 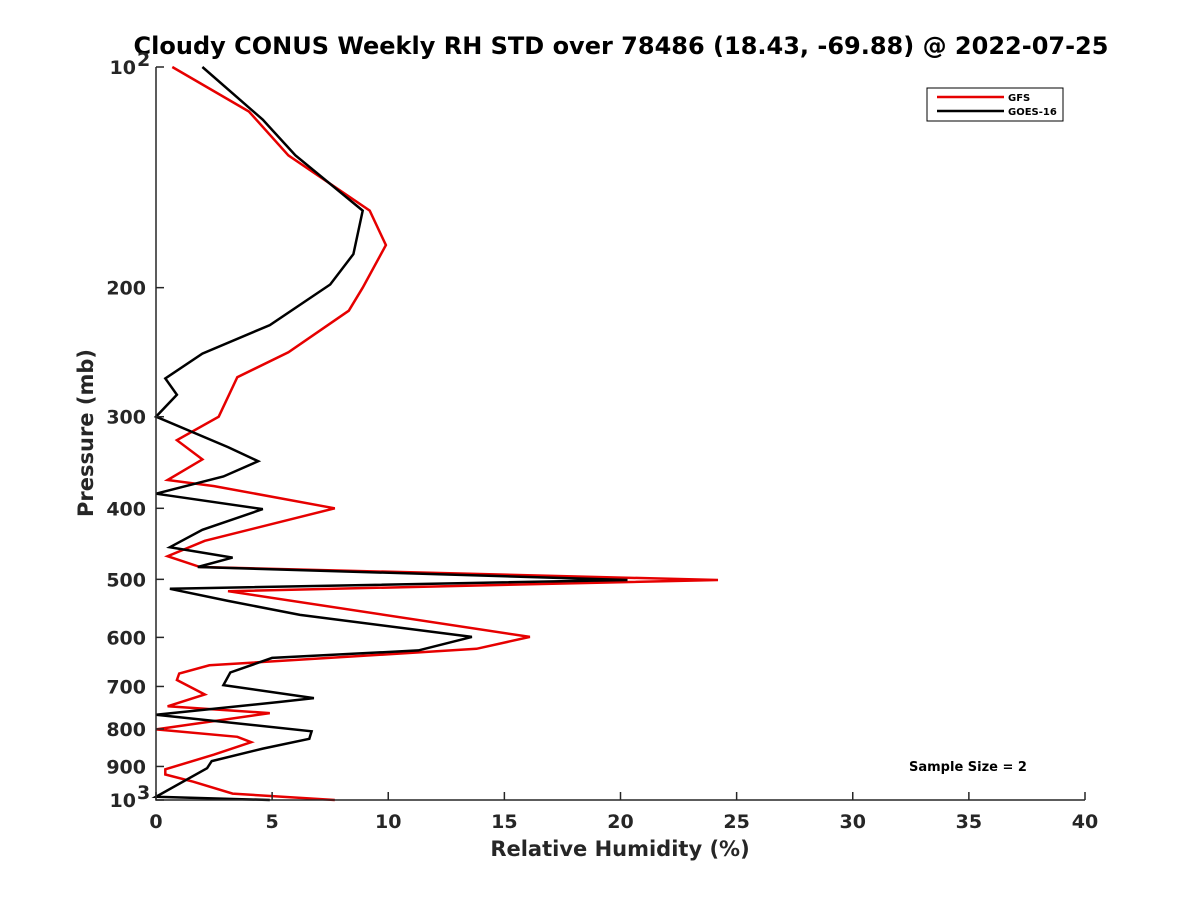 I want to click on x-axis-ticks: 0 5 10 15 20 25 30 35 40, so click(x=623, y=812).